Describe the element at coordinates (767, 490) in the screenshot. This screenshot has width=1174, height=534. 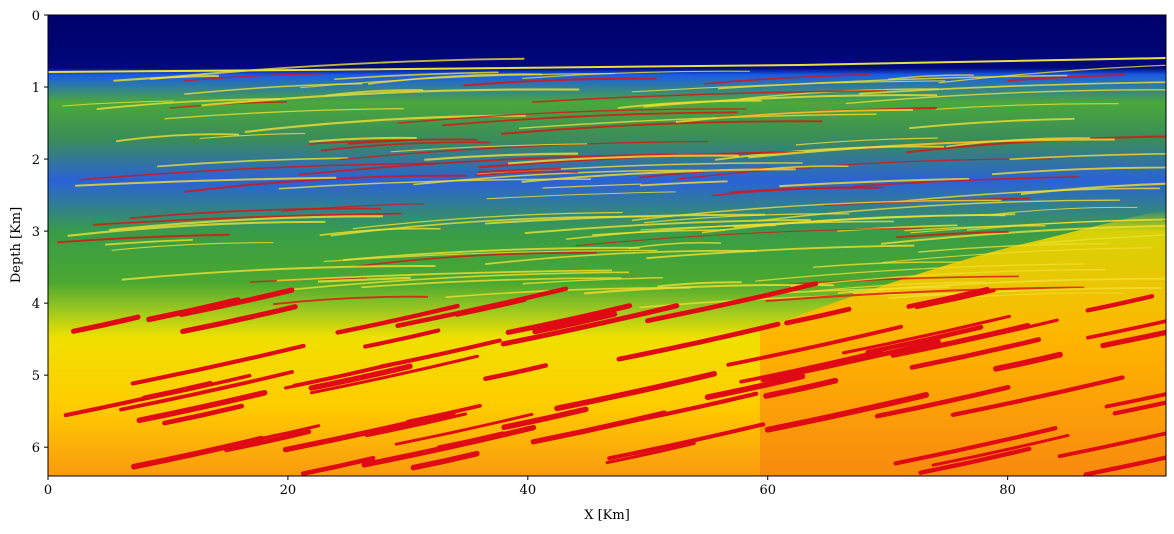
I see `x-tick-label: 60` at that location.